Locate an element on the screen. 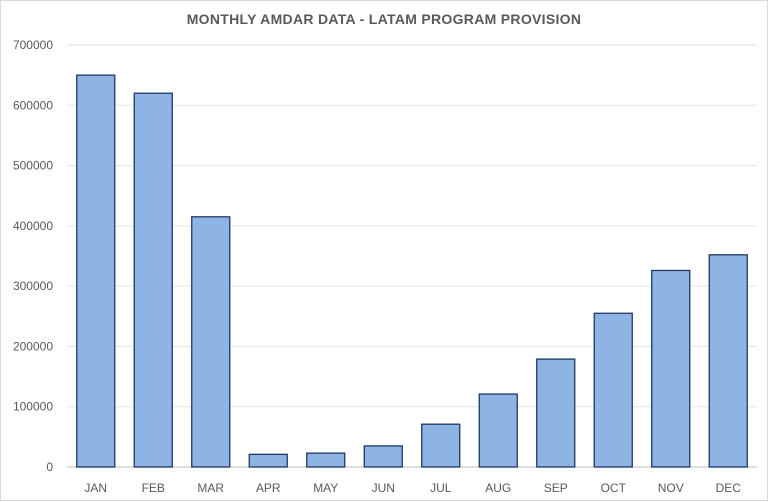 The image size is (768, 502). x-tick-label: MAY is located at coordinates (325, 488).